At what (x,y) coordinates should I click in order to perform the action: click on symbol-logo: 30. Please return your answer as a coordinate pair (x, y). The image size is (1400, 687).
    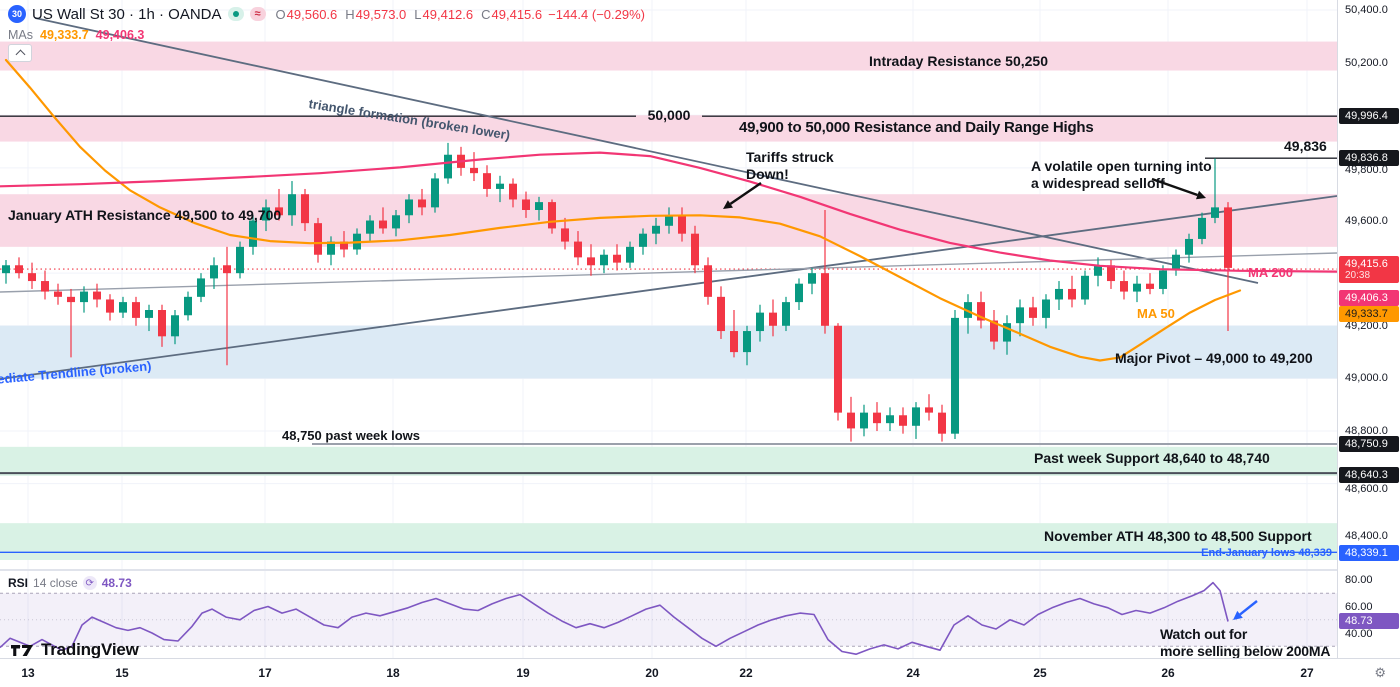
    Looking at the image, I should click on (17, 14).